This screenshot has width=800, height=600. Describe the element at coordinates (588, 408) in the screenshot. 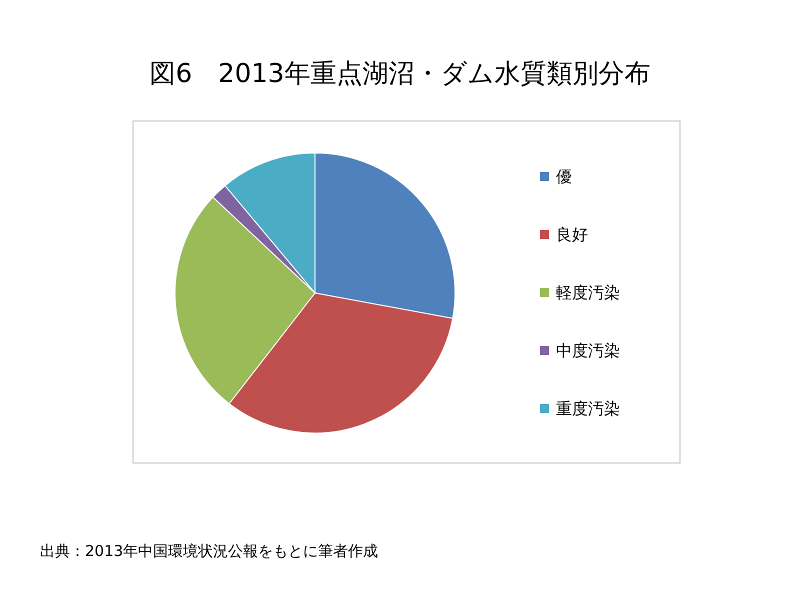

I see `legend-label: 重度汚染` at that location.